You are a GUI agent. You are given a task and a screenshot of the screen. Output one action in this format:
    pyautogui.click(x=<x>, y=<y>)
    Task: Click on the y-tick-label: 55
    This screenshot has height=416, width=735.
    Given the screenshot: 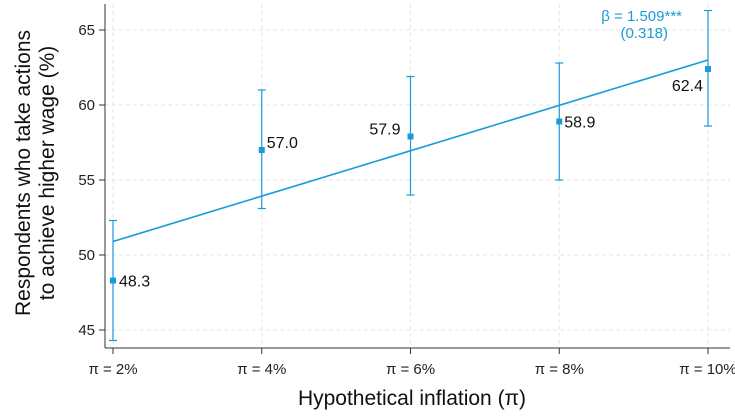 What is the action you would take?
    pyautogui.click(x=86, y=180)
    